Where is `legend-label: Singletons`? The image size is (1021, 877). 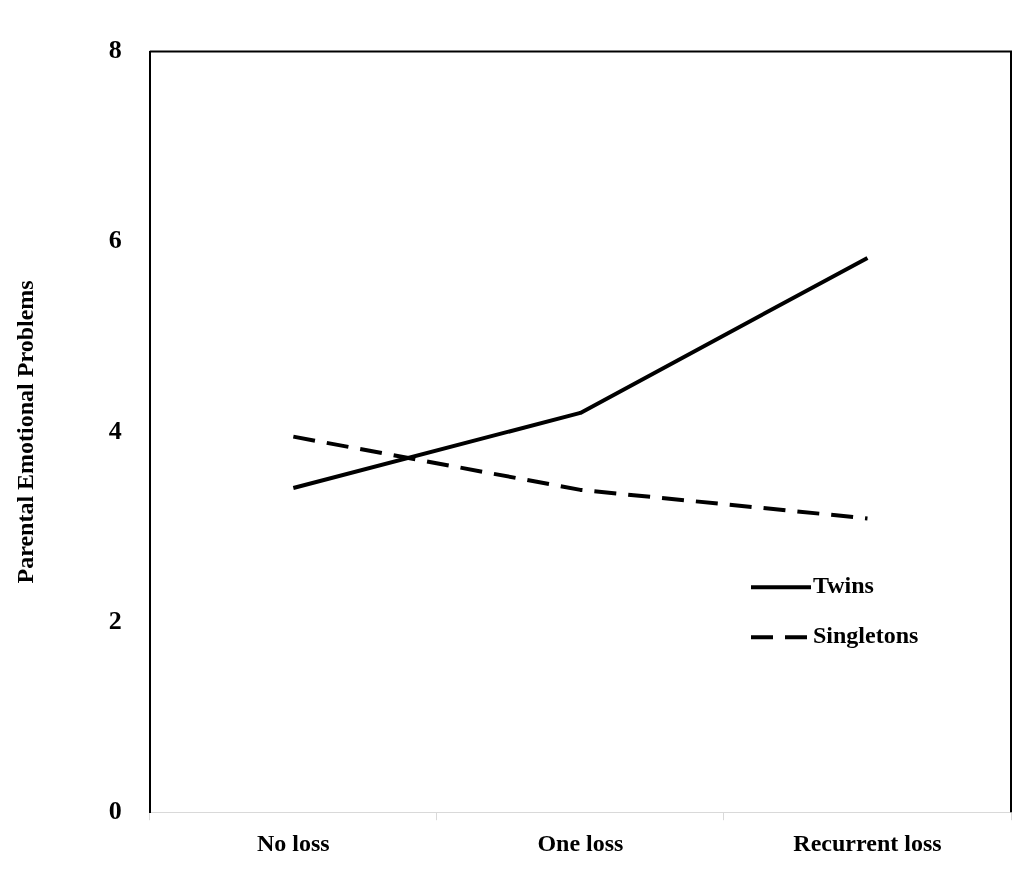 legend-label: Singletons is located at coordinates (866, 635).